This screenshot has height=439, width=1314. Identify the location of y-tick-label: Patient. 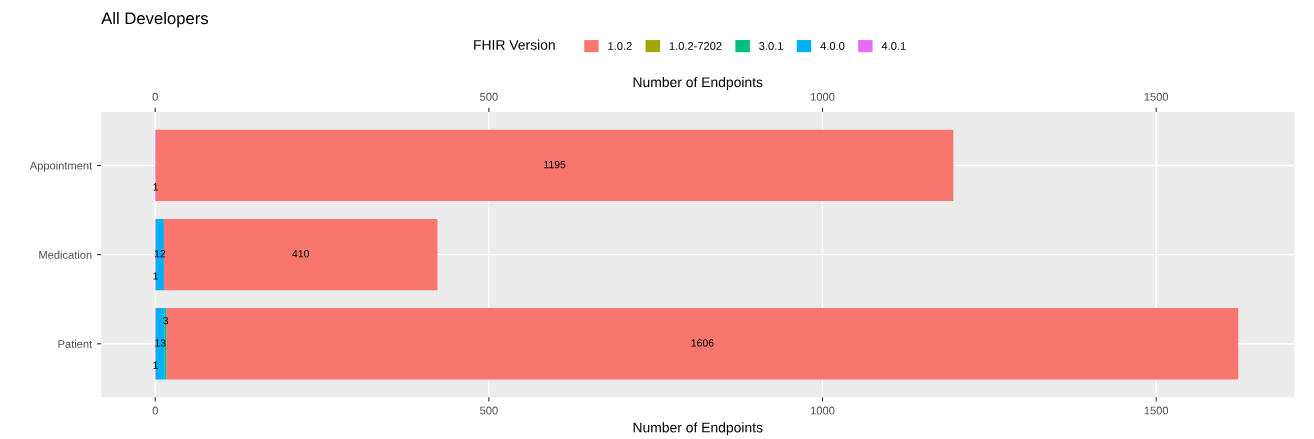
(75, 343).